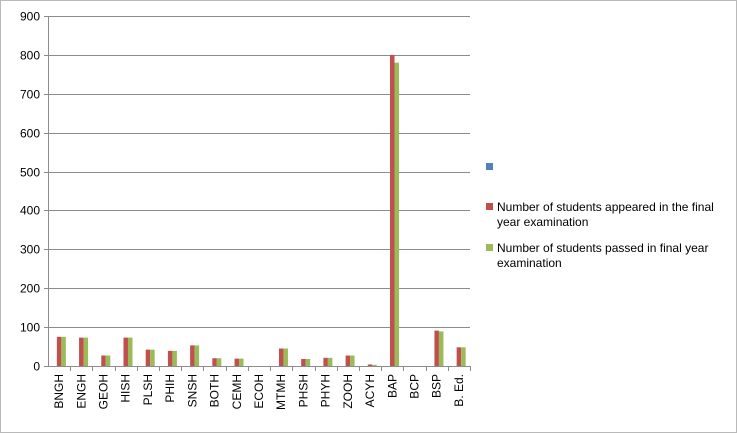 This screenshot has height=433, width=737. What do you see at coordinates (197, 355) in the screenshot?
I see `bar-snsh-s2` at bounding box center [197, 355].